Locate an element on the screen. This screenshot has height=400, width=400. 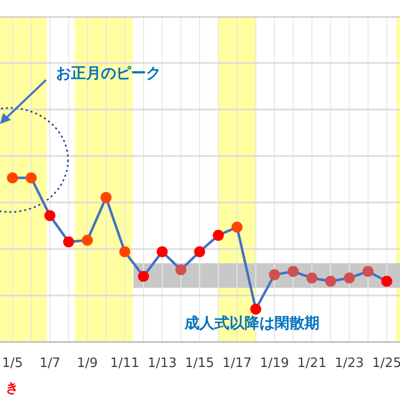
text: お正月のピーク is located at coordinates (108, 73).